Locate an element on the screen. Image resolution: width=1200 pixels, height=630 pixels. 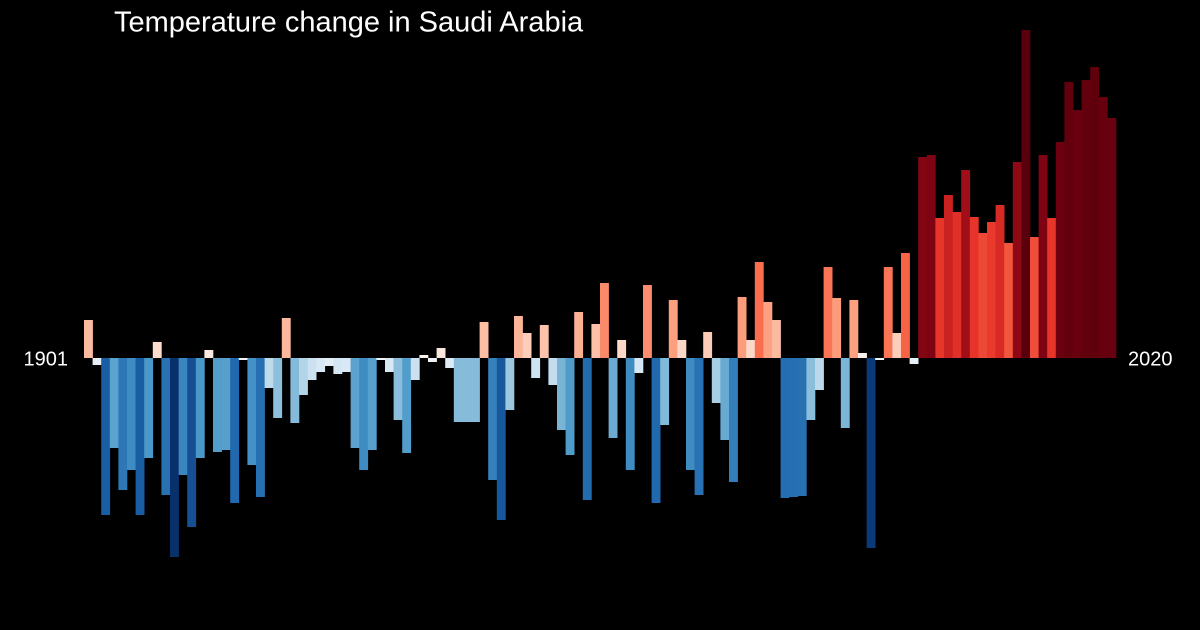
x-tick-label: 1901 is located at coordinates (46, 359).